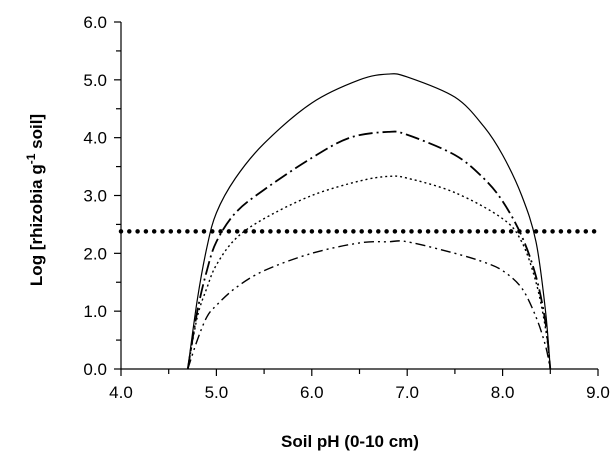 Image resolution: width=615 pixels, height=457 pixels. What do you see at coordinates (36, 134) in the screenshot?
I see `y-axis-title-rest: soil]` at bounding box center [36, 134].